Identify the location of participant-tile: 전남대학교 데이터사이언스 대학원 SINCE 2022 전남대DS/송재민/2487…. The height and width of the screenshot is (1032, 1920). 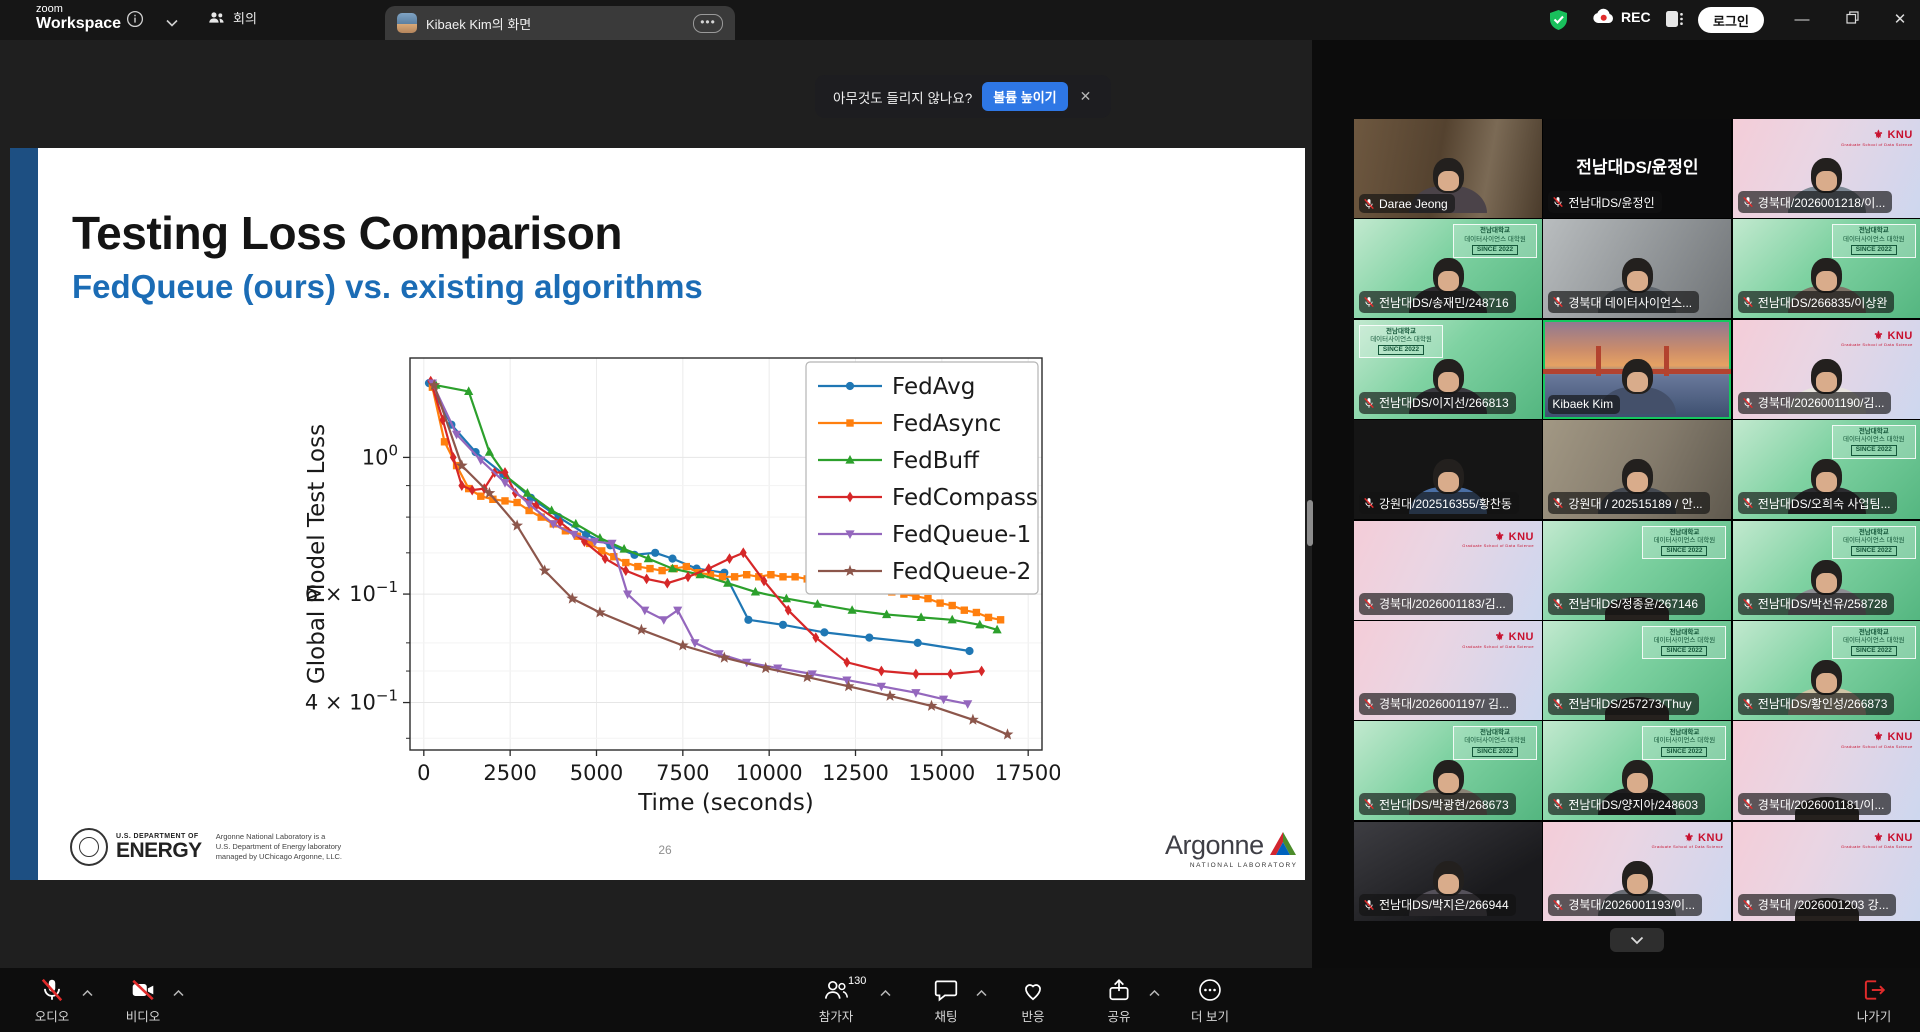
(1448, 269).